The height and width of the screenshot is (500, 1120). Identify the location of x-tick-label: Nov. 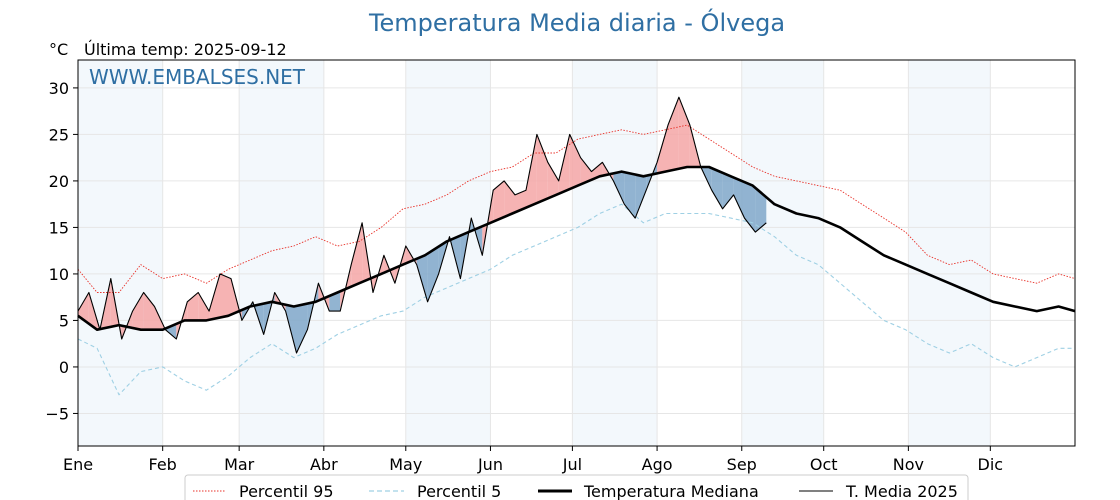
(908, 464).